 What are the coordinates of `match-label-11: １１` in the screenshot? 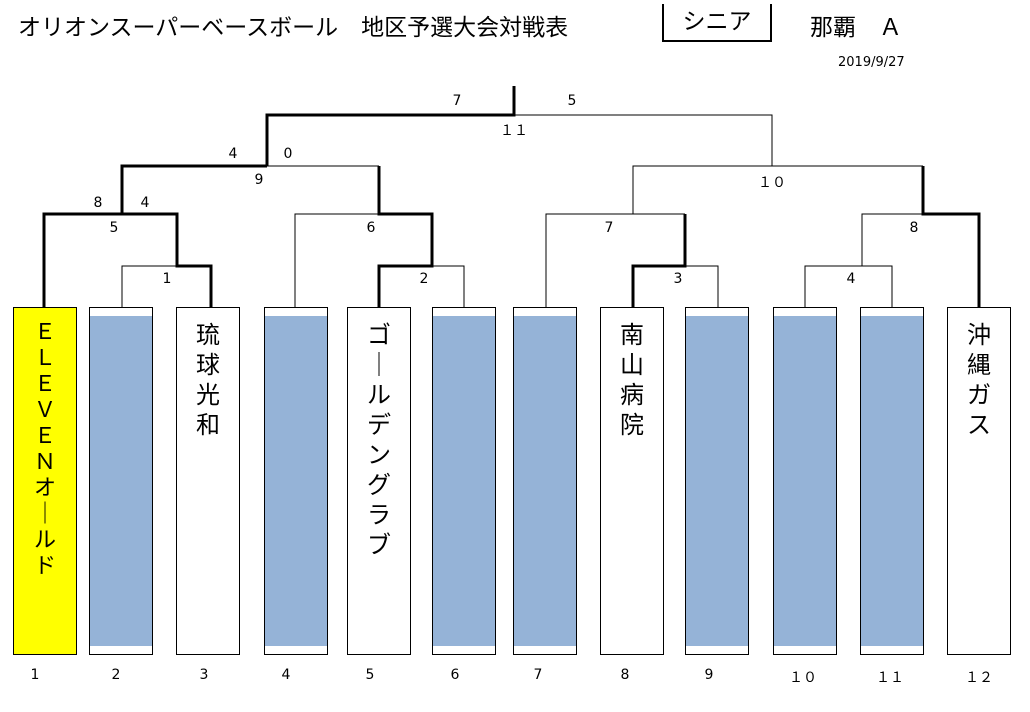 It's located at (514, 131).